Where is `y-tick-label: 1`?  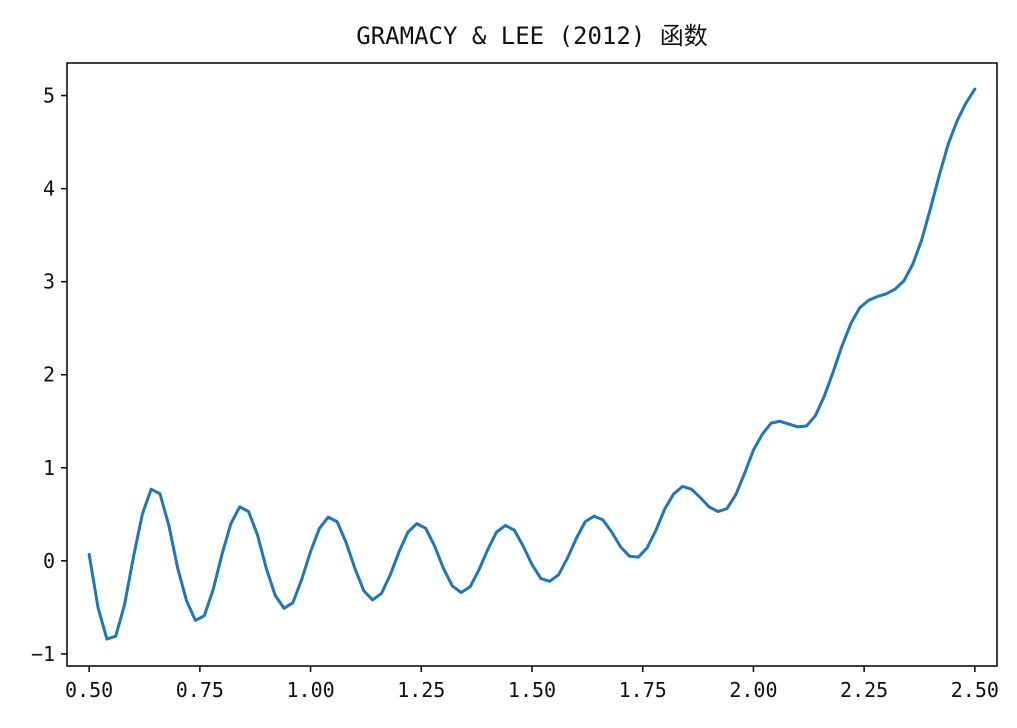 y-tick-label: 1 is located at coordinates (49, 468).